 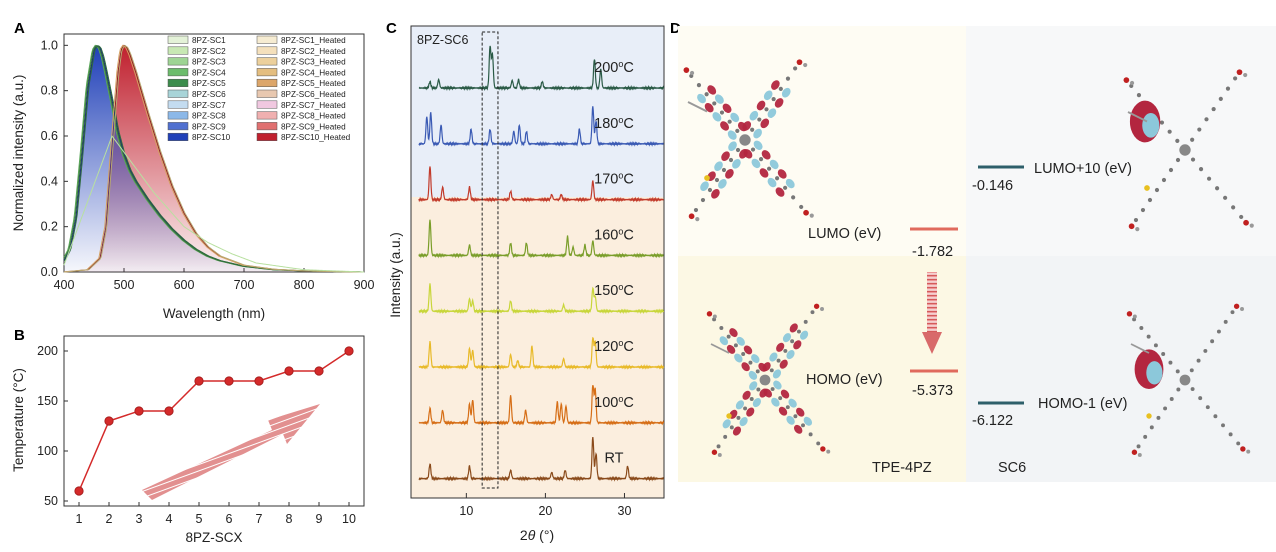 What do you see at coordinates (541, 459) in the screenshot?
I see `xrd-trace-RT` at bounding box center [541, 459].